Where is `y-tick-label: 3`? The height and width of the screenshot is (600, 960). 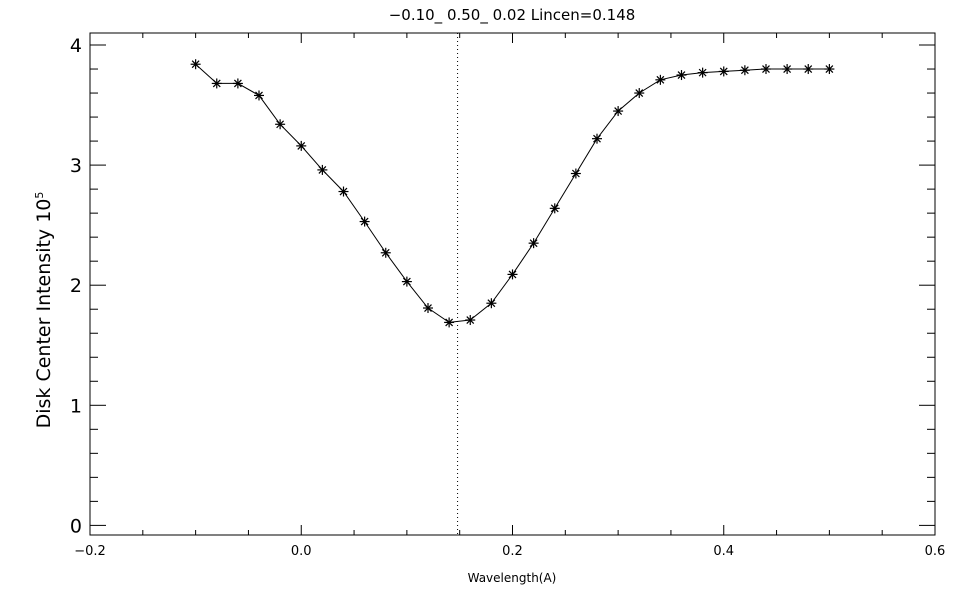 y-tick-label: 3 is located at coordinates (76, 166).